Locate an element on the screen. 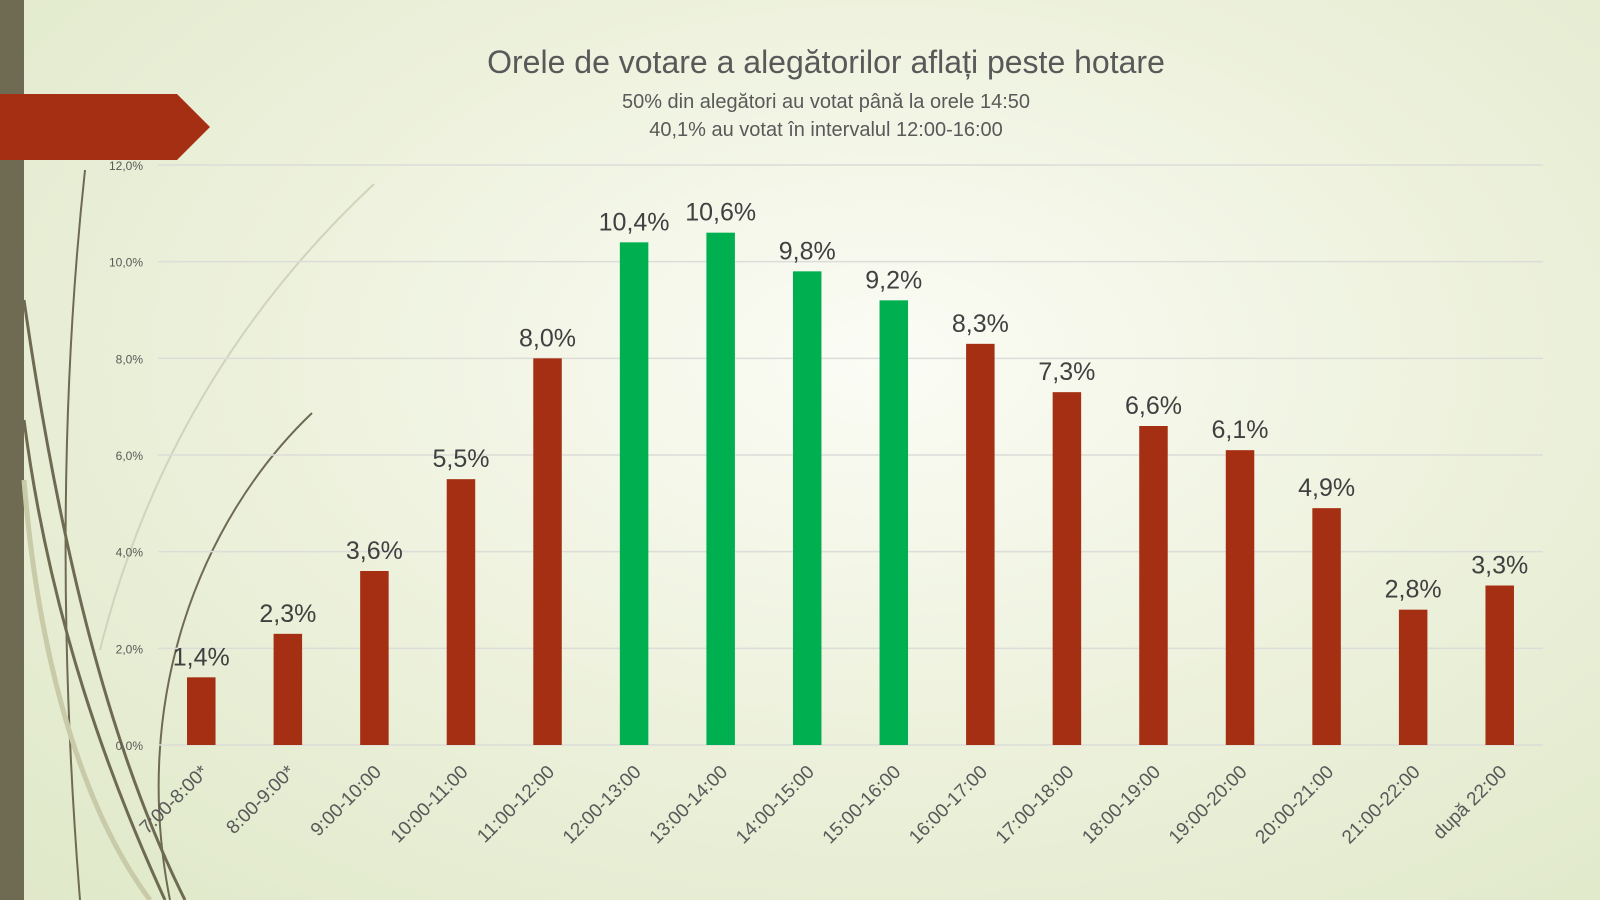 The height and width of the screenshot is (900, 1600). x-tick-label: 8:00-9:00* is located at coordinates (261, 799).